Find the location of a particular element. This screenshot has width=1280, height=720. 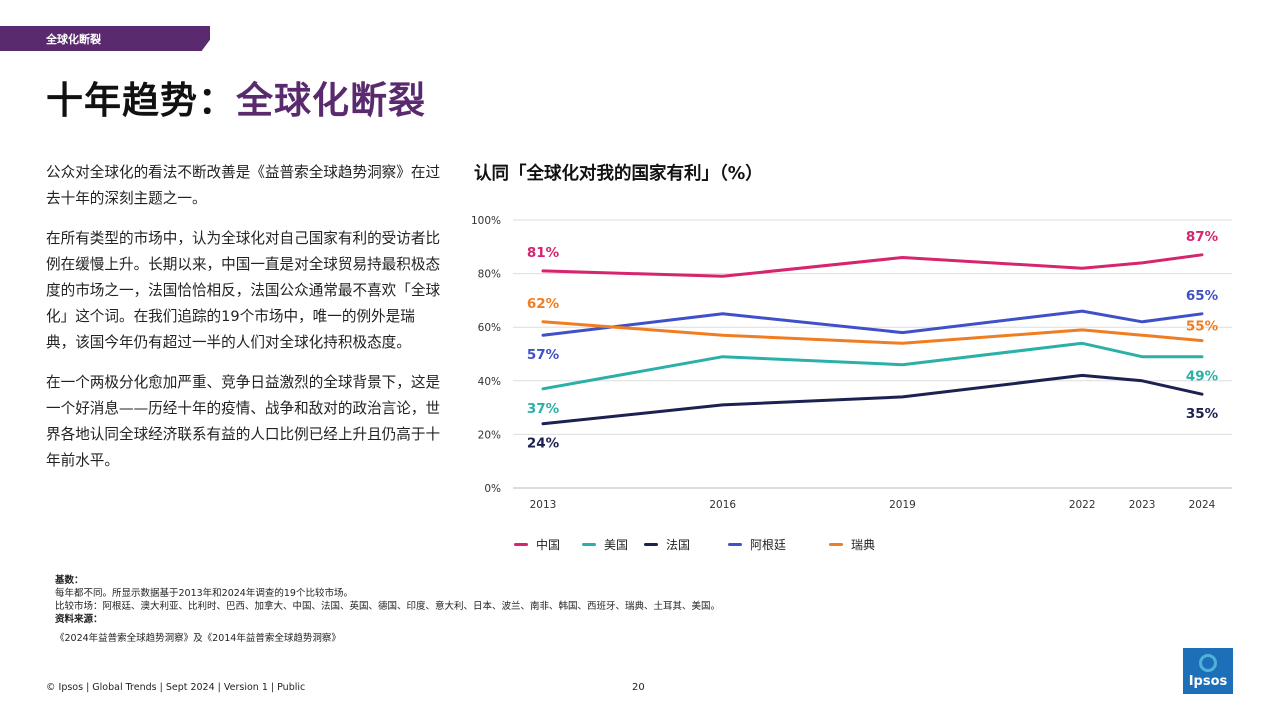

y-tick-label: 60% is located at coordinates (489, 328).